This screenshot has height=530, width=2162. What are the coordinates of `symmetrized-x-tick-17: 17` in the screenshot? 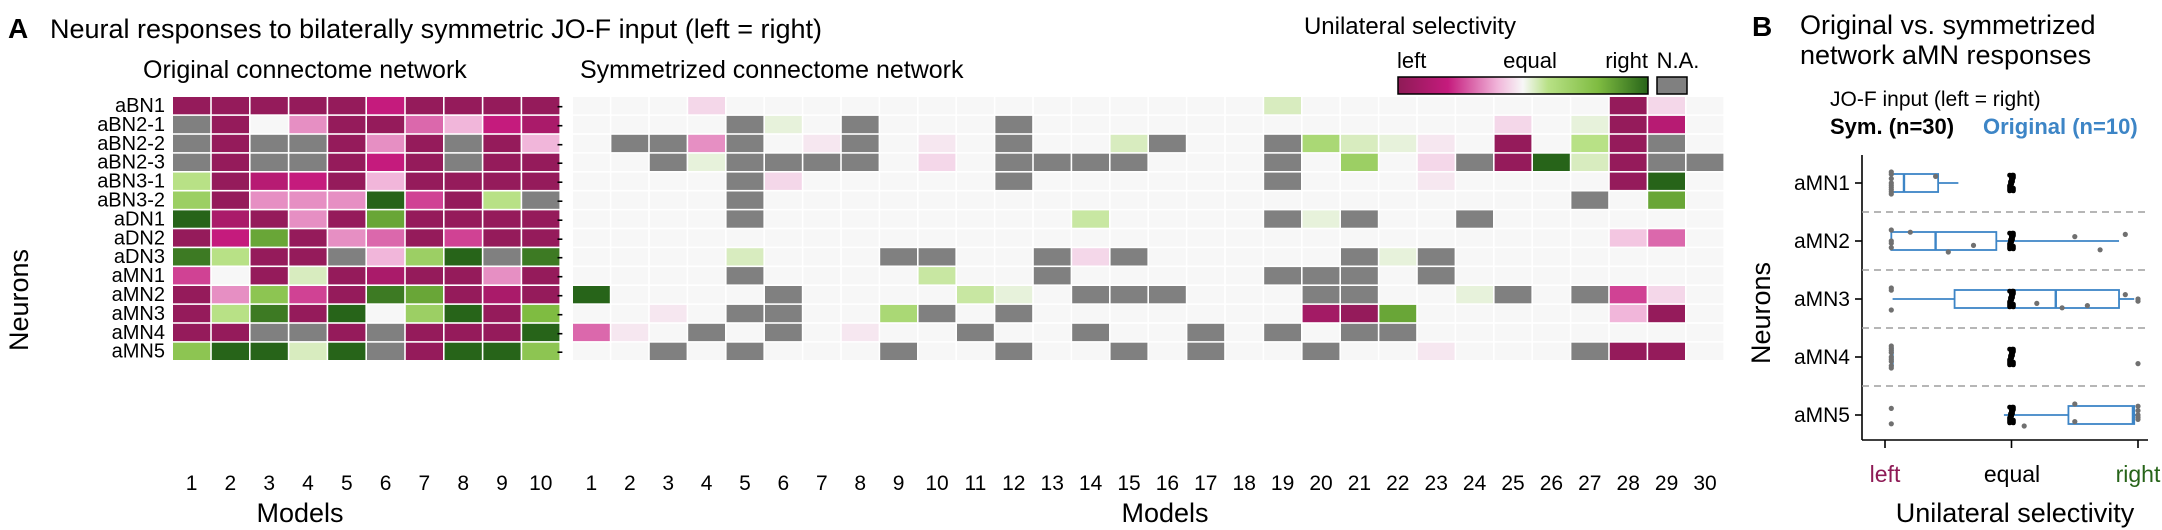 It's located at (1205, 483).